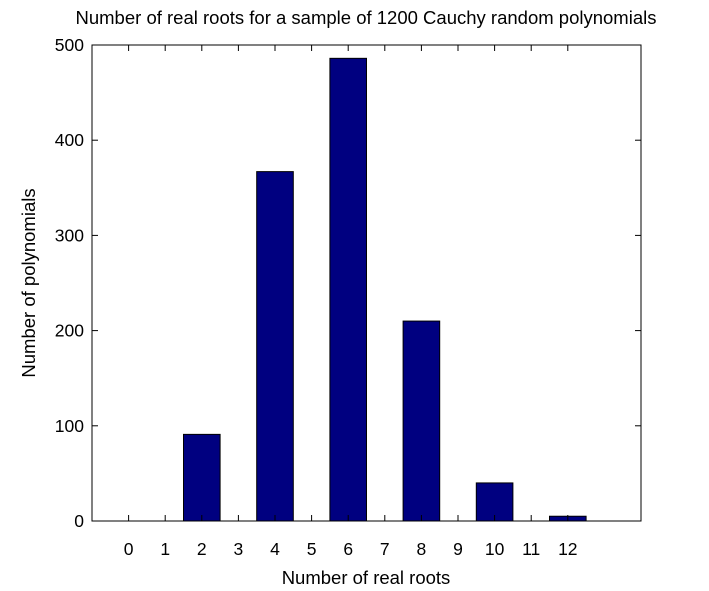 This screenshot has width=709, height=591. I want to click on y-axis-label: Number of polynomials, so click(28, 282).